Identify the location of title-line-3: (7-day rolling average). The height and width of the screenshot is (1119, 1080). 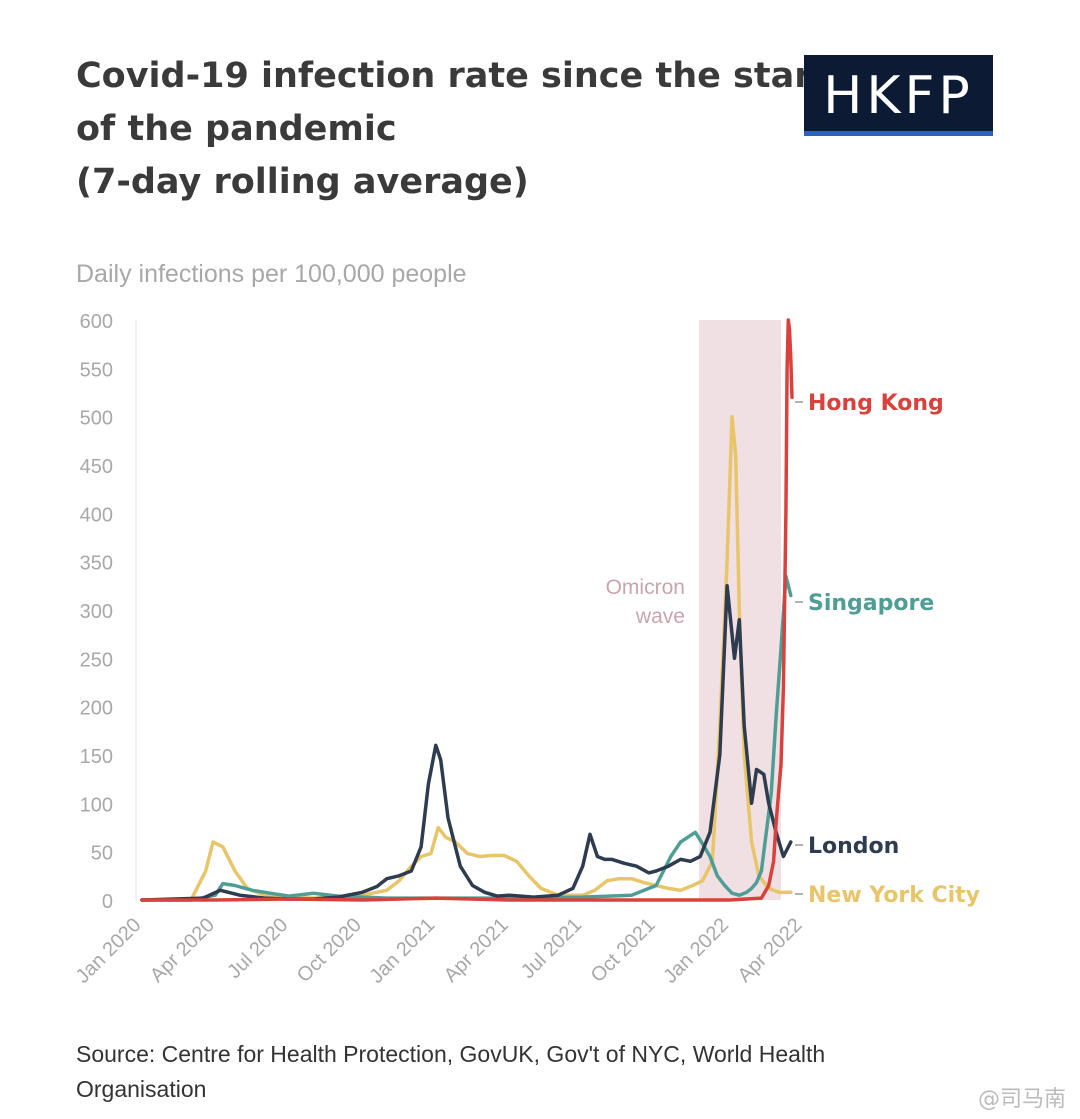
(302, 182).